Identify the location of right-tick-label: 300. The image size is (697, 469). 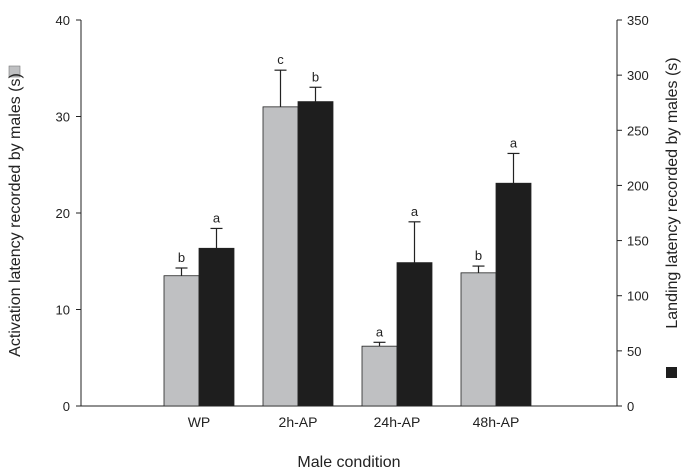
(638, 75).